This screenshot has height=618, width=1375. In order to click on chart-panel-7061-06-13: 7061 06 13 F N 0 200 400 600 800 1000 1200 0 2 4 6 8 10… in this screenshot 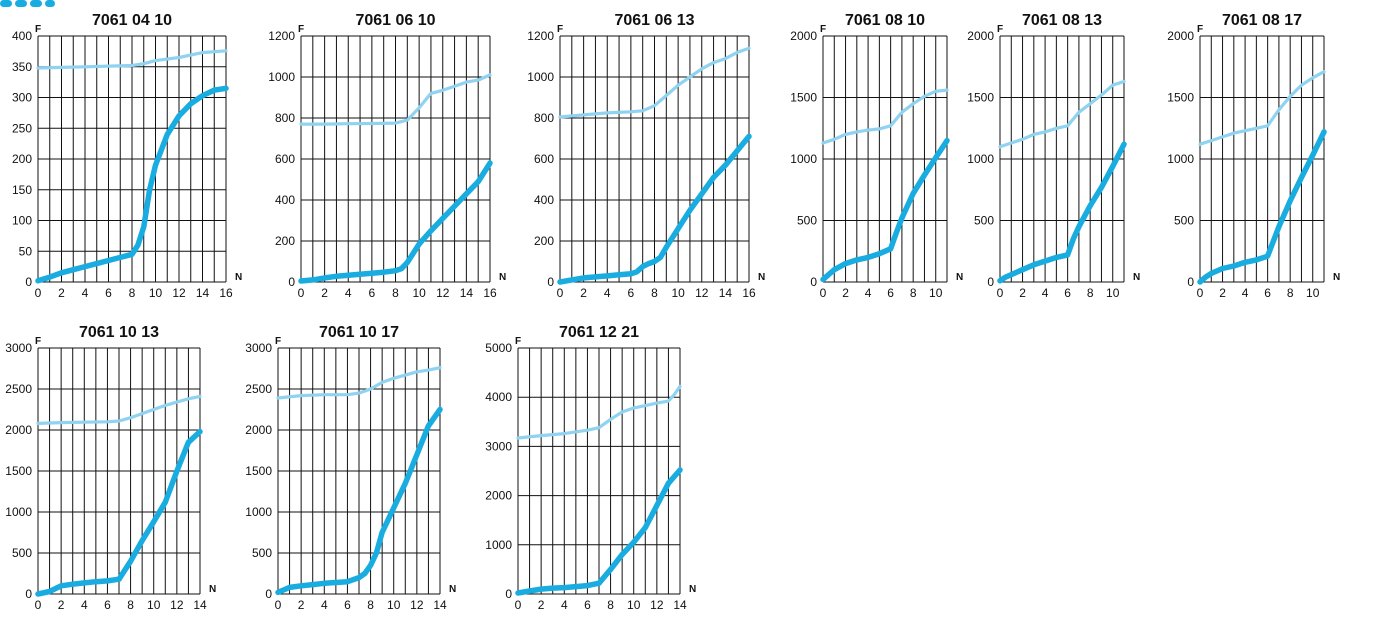, I will do `click(649, 157)`.